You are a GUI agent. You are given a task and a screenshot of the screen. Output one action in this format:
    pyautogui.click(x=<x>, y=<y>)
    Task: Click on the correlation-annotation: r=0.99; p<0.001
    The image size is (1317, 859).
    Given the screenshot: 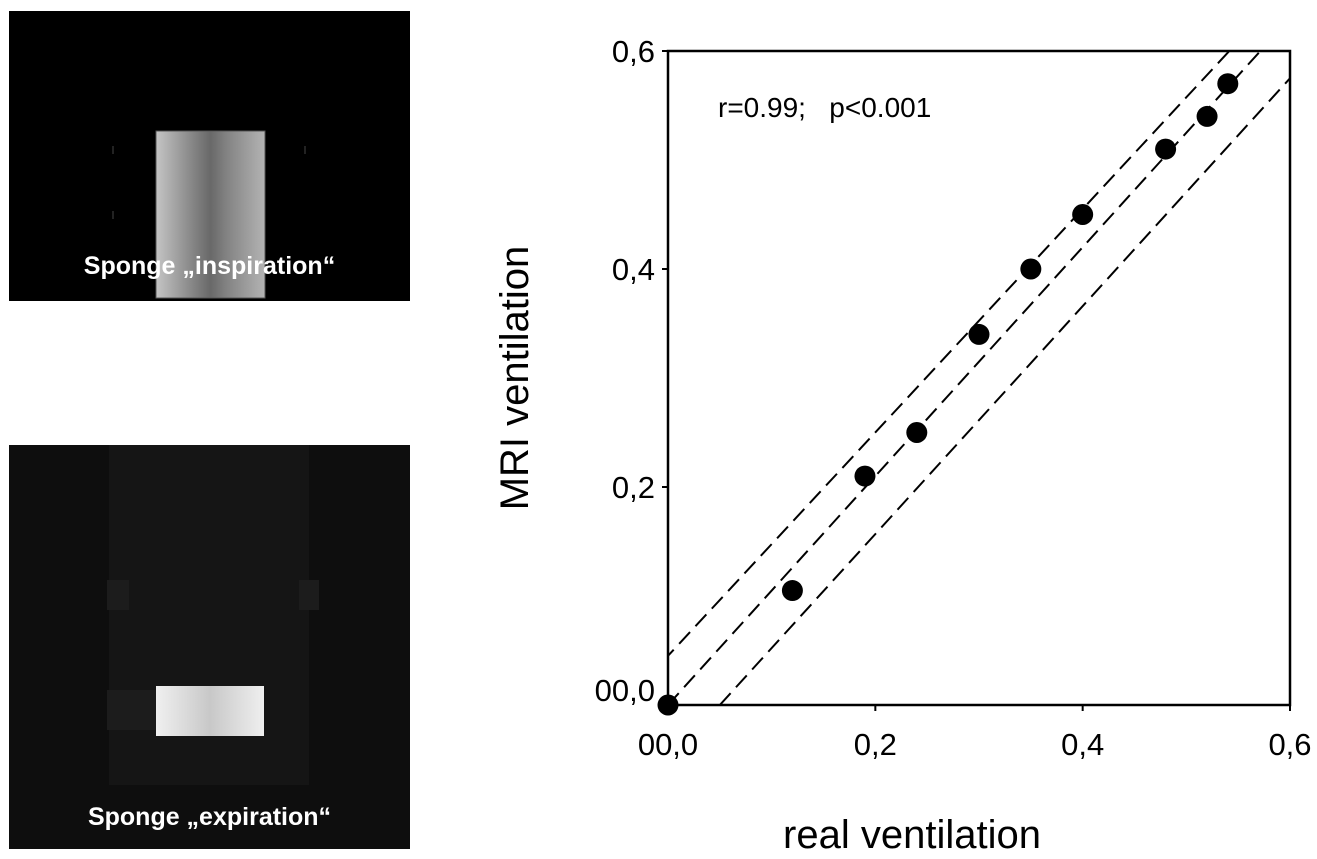 What is the action you would take?
    pyautogui.click(x=824, y=107)
    